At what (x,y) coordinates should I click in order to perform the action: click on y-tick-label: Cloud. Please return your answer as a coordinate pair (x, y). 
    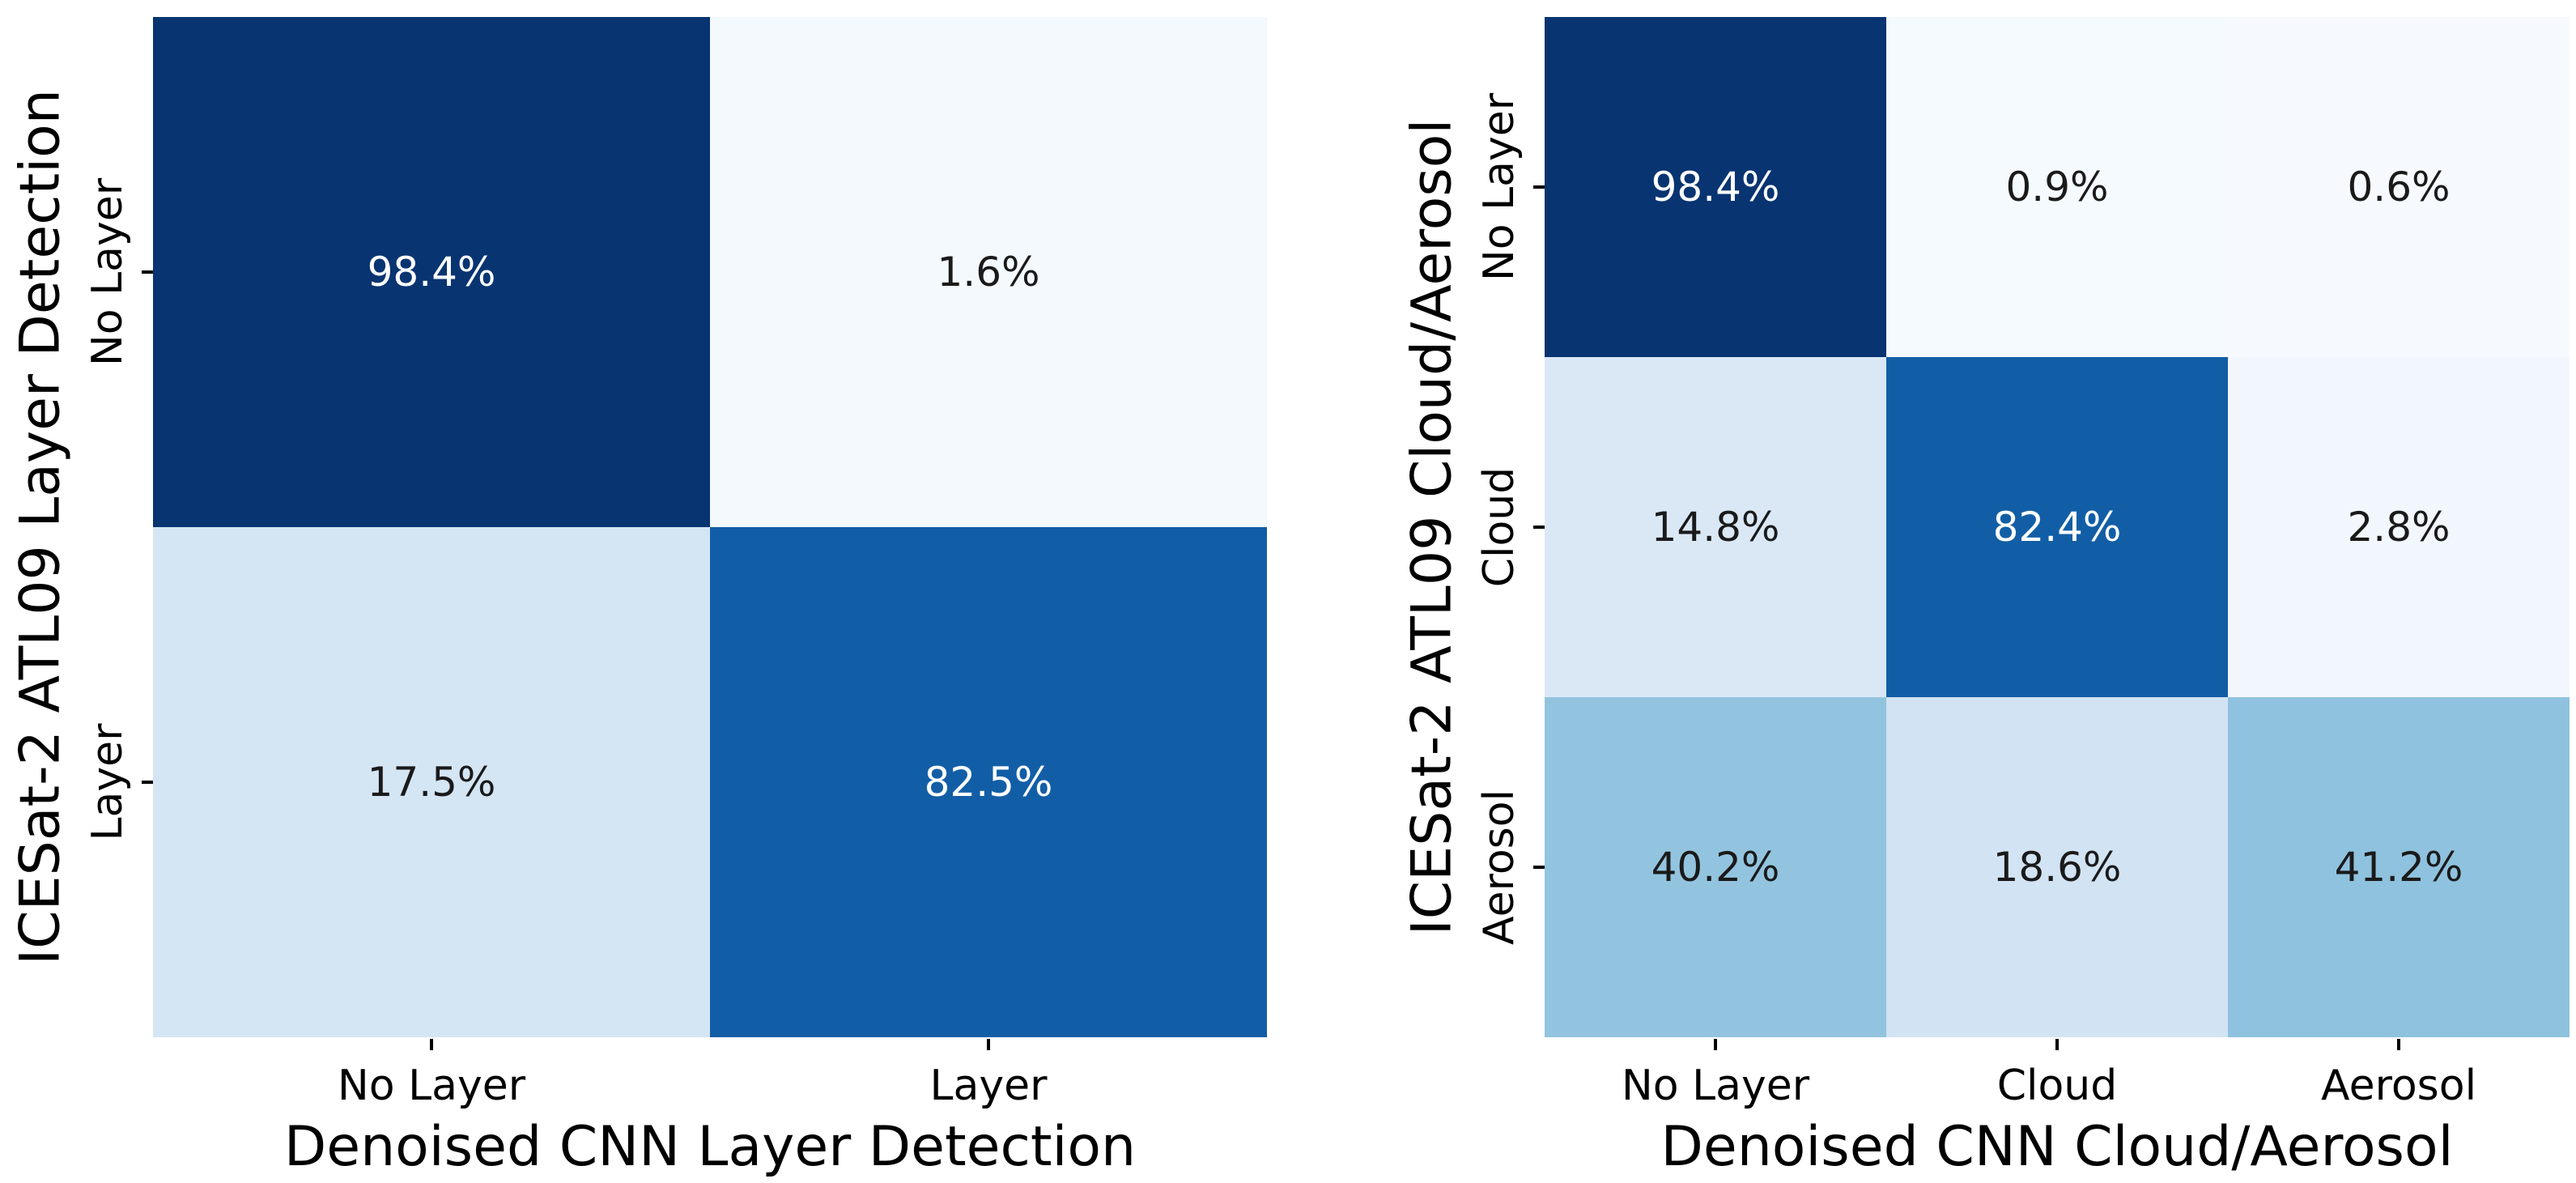
    Looking at the image, I should click on (1500, 527).